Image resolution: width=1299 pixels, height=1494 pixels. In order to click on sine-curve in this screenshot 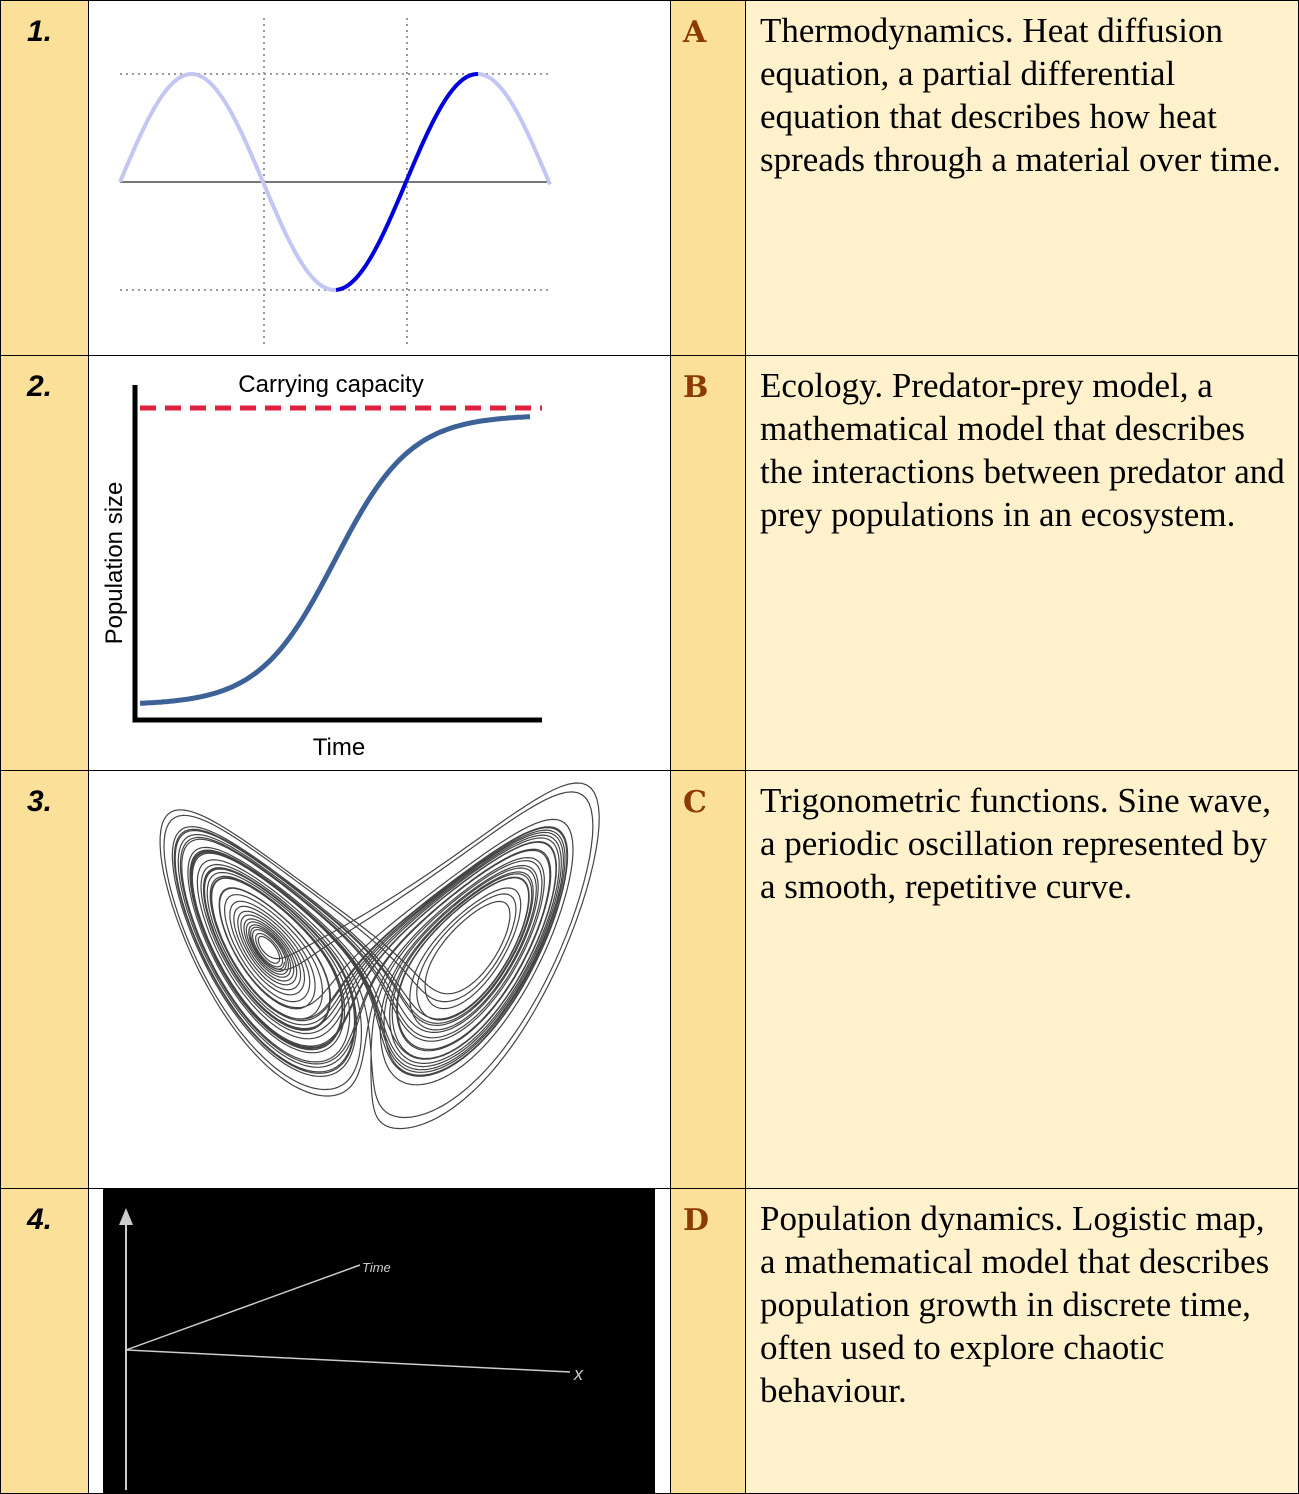, I will do `click(335, 182)`.